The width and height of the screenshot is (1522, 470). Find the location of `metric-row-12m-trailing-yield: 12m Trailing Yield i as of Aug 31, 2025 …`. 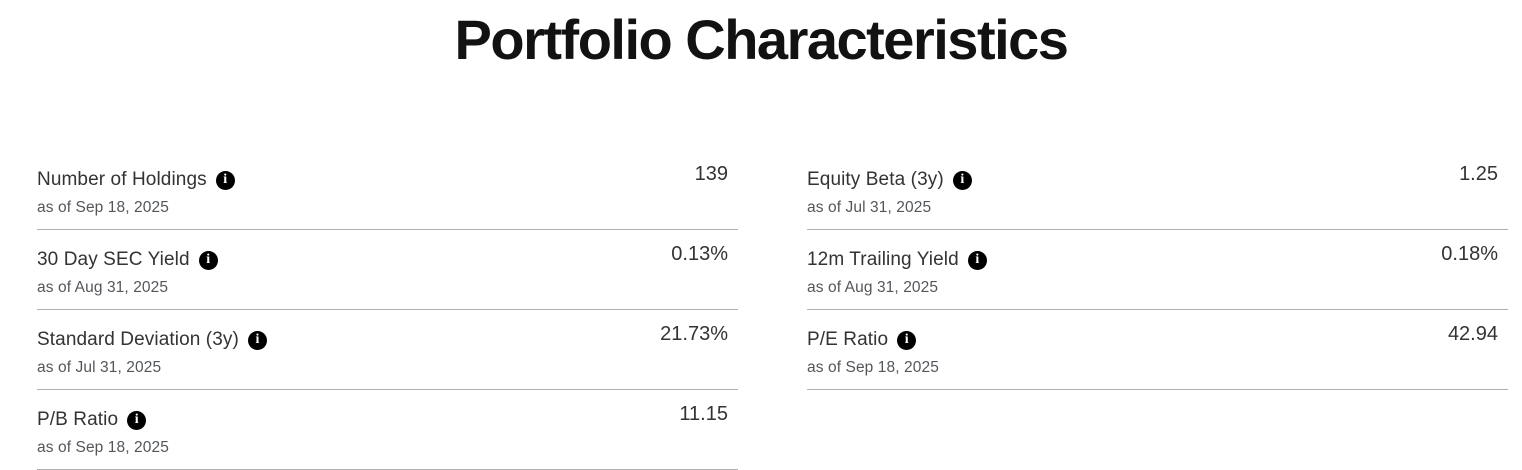

metric-row-12m-trailing-yield: 12m Trailing Yield i as of Aug 31, 2025 … is located at coordinates (1157, 270).